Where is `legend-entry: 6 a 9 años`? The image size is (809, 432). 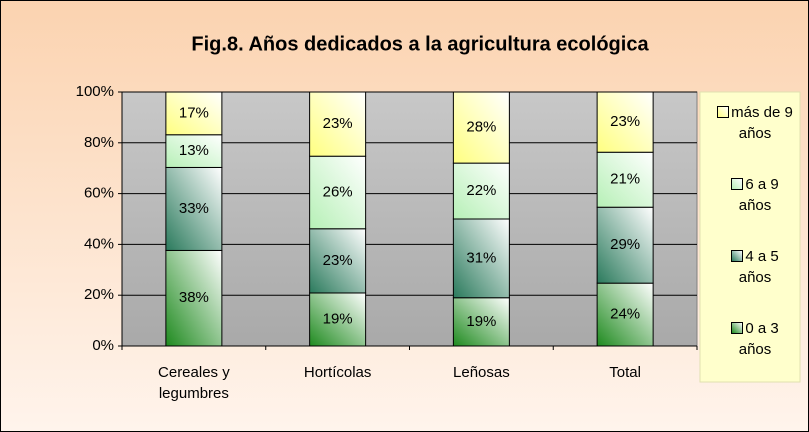
legend-entry: 6 a 9 años is located at coordinates (755, 195).